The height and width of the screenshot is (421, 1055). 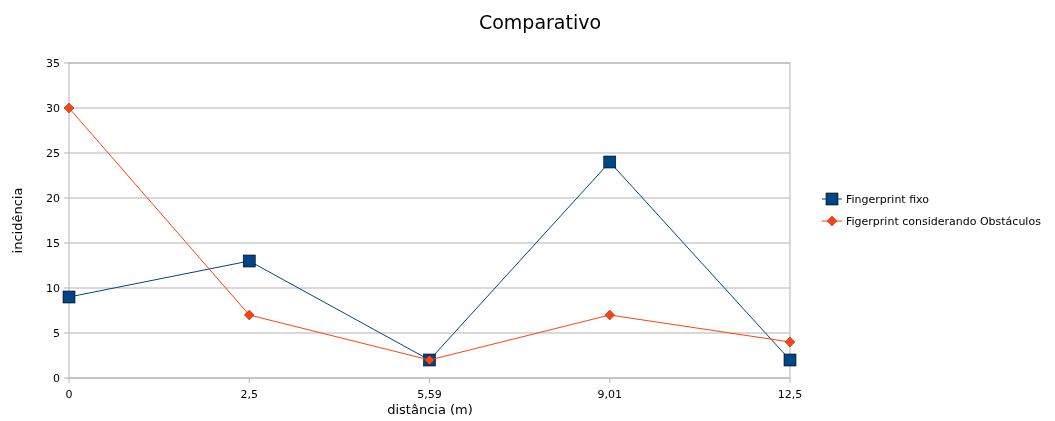 What do you see at coordinates (53, 243) in the screenshot?
I see `y-tick-label: 15` at bounding box center [53, 243].